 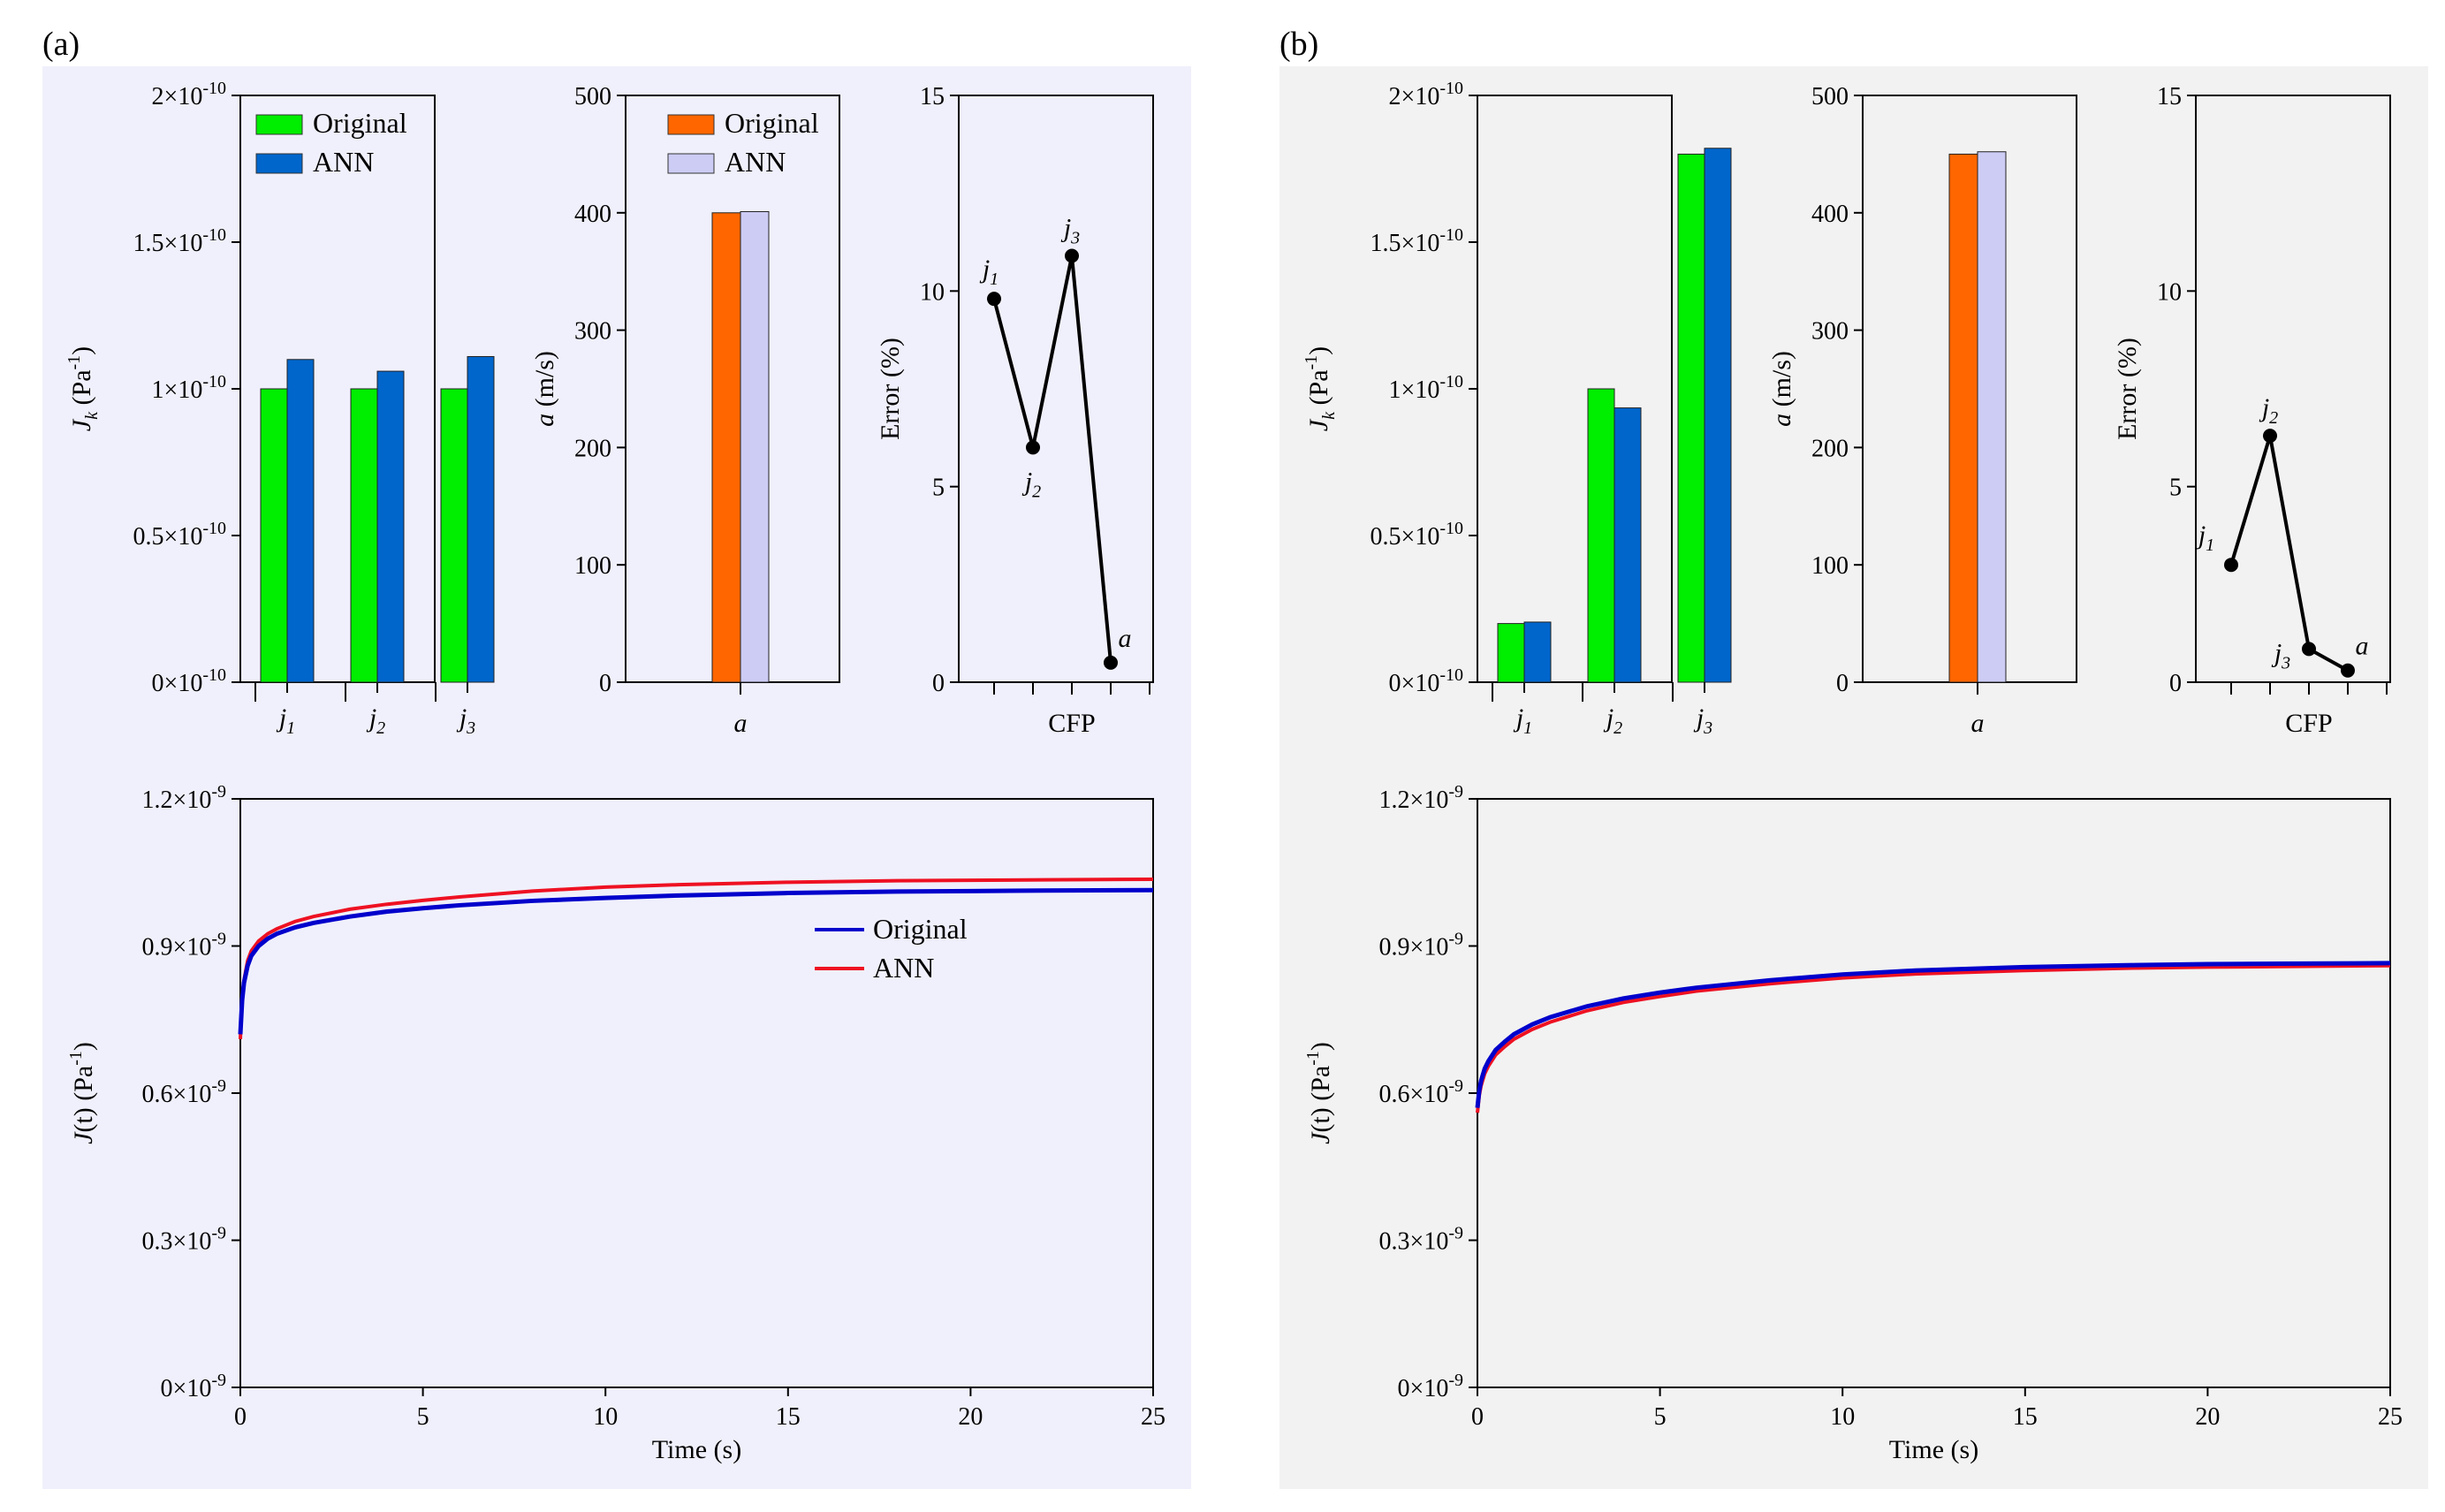 I want to click on error-line, so click(x=1052, y=459).